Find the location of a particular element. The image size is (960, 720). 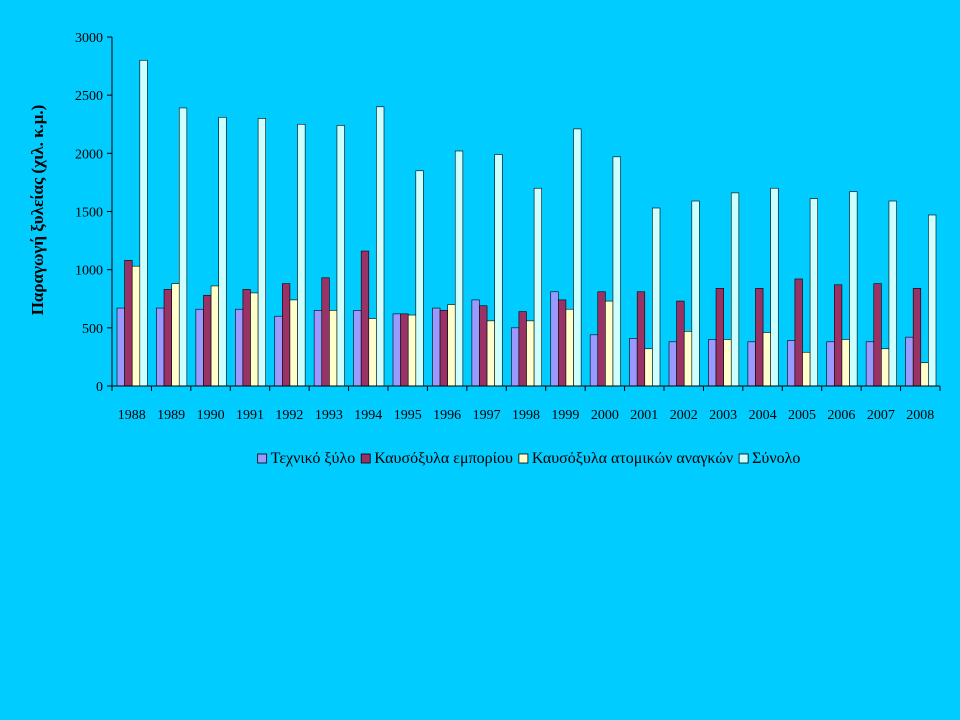

x-tick-label: 1988 is located at coordinates (132, 415).